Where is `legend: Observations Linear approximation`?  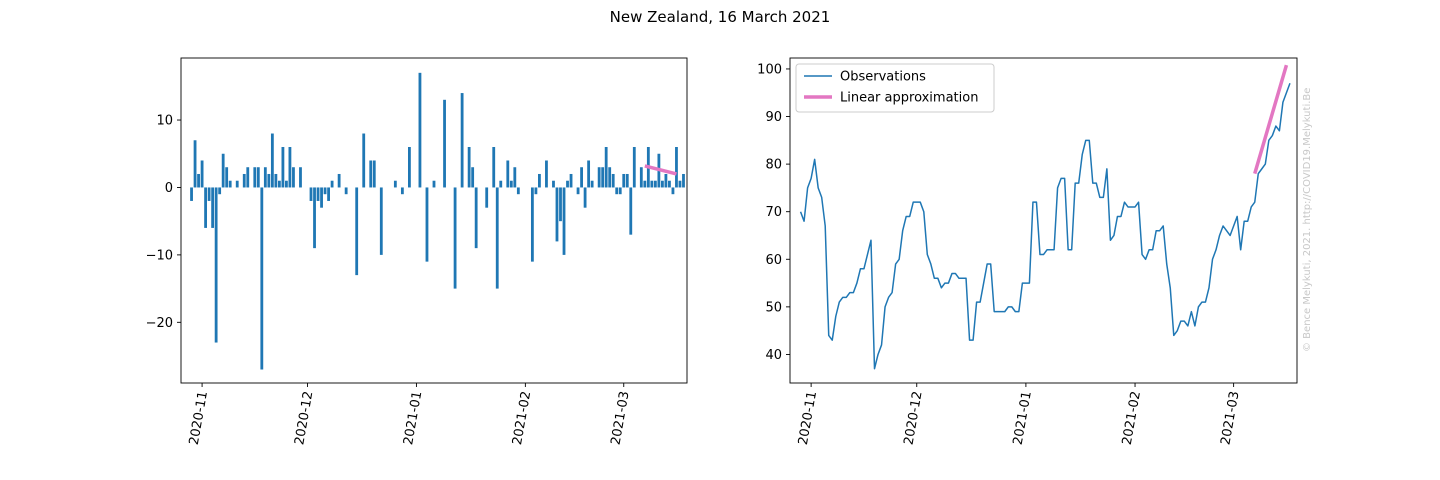
legend: Observations Linear approximation is located at coordinates (895, 88).